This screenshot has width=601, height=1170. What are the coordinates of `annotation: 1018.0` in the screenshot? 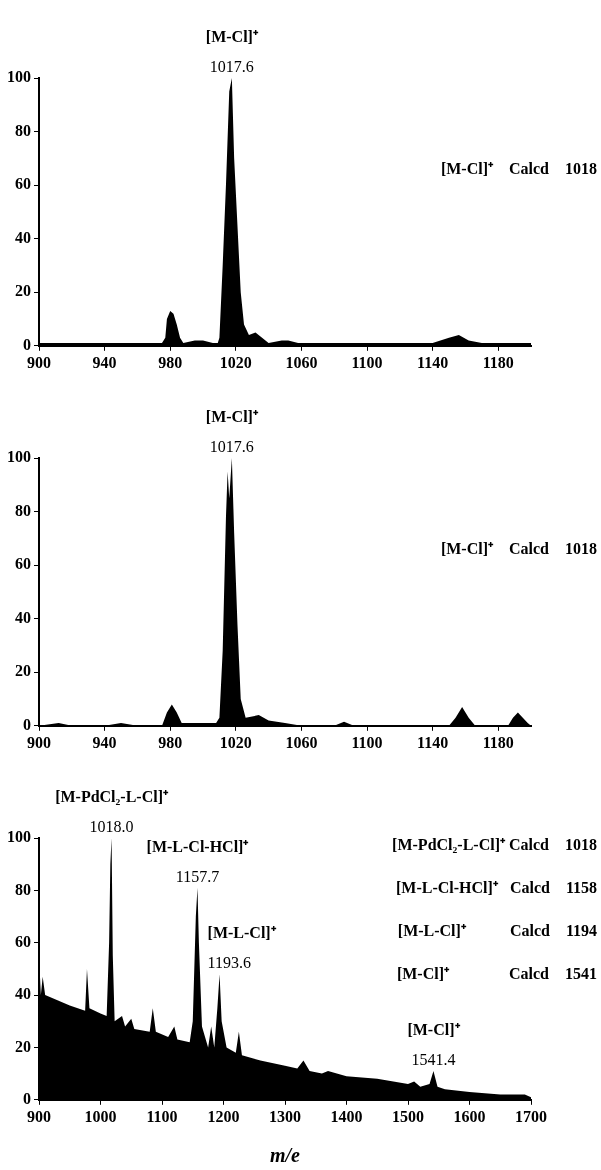 It's located at (111, 826).